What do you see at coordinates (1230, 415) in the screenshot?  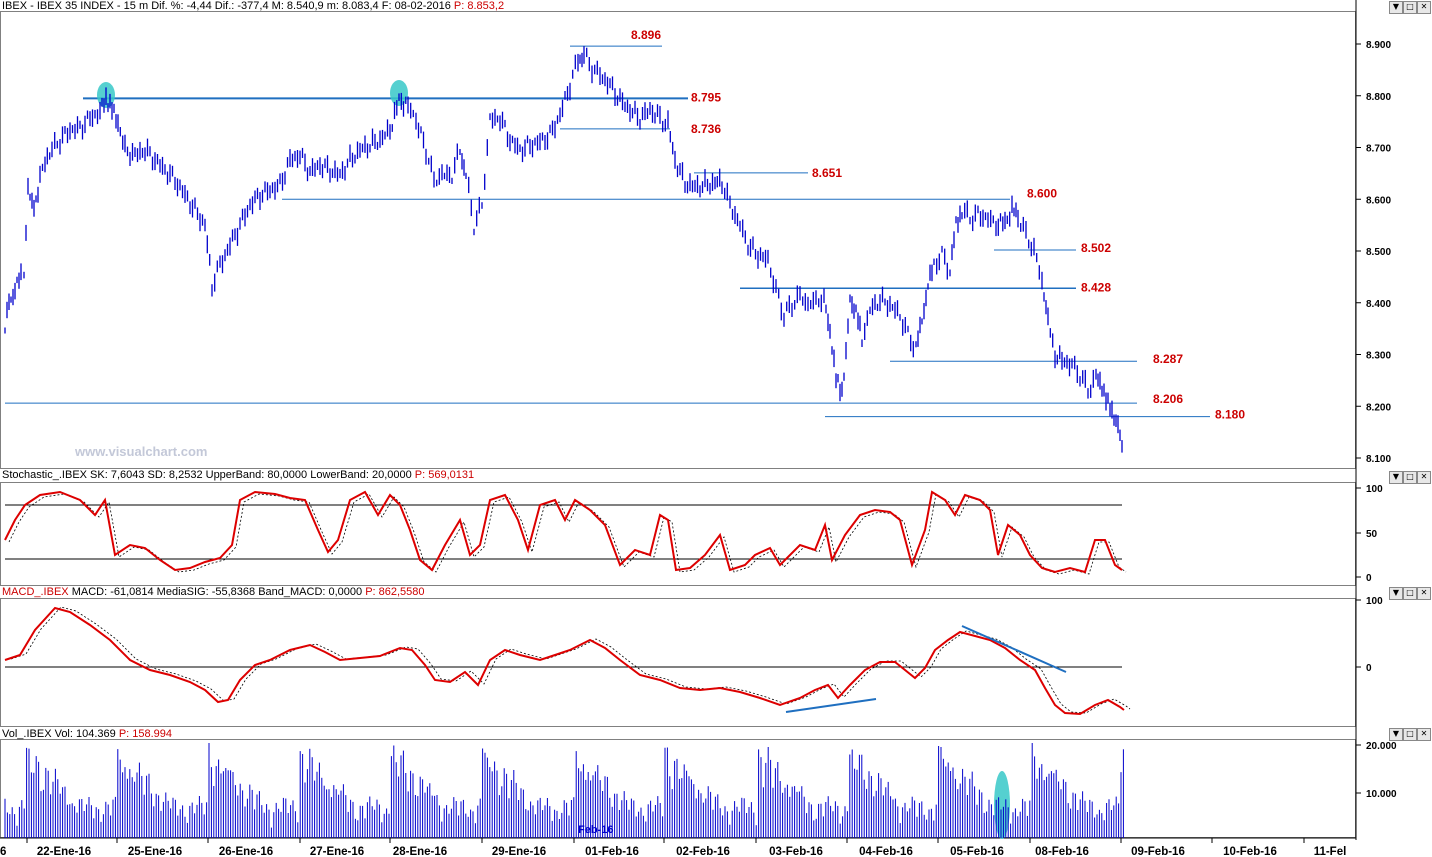 I see `level-label: 8.180` at bounding box center [1230, 415].